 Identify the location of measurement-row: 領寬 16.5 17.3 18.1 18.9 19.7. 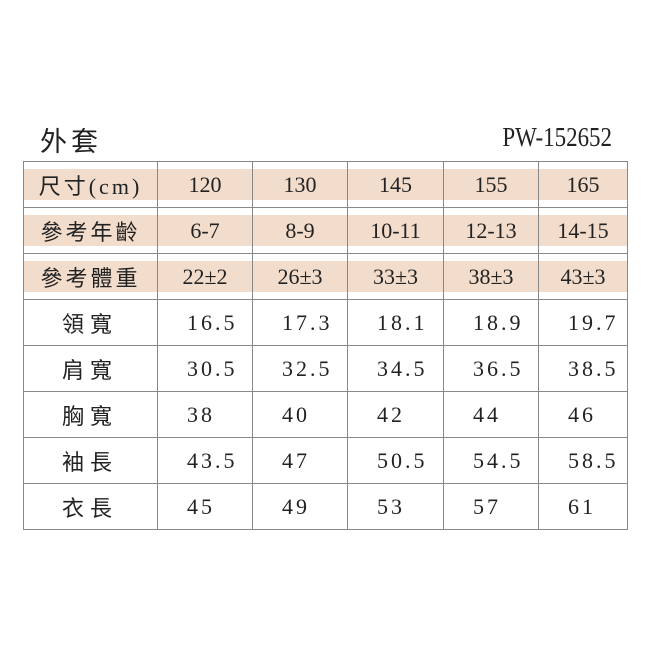
(325, 322).